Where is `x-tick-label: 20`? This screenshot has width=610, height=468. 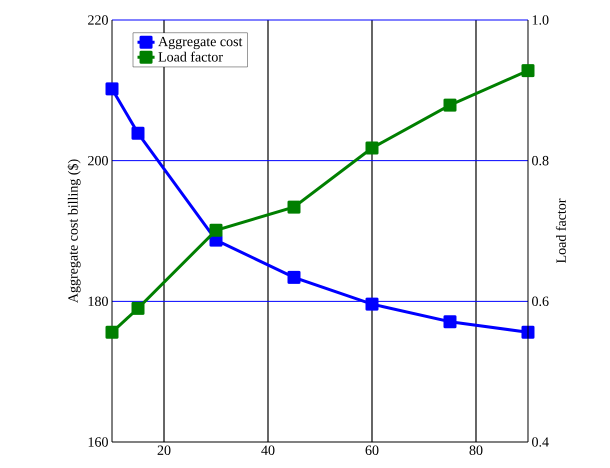 x-tick-label: 20 is located at coordinates (164, 450).